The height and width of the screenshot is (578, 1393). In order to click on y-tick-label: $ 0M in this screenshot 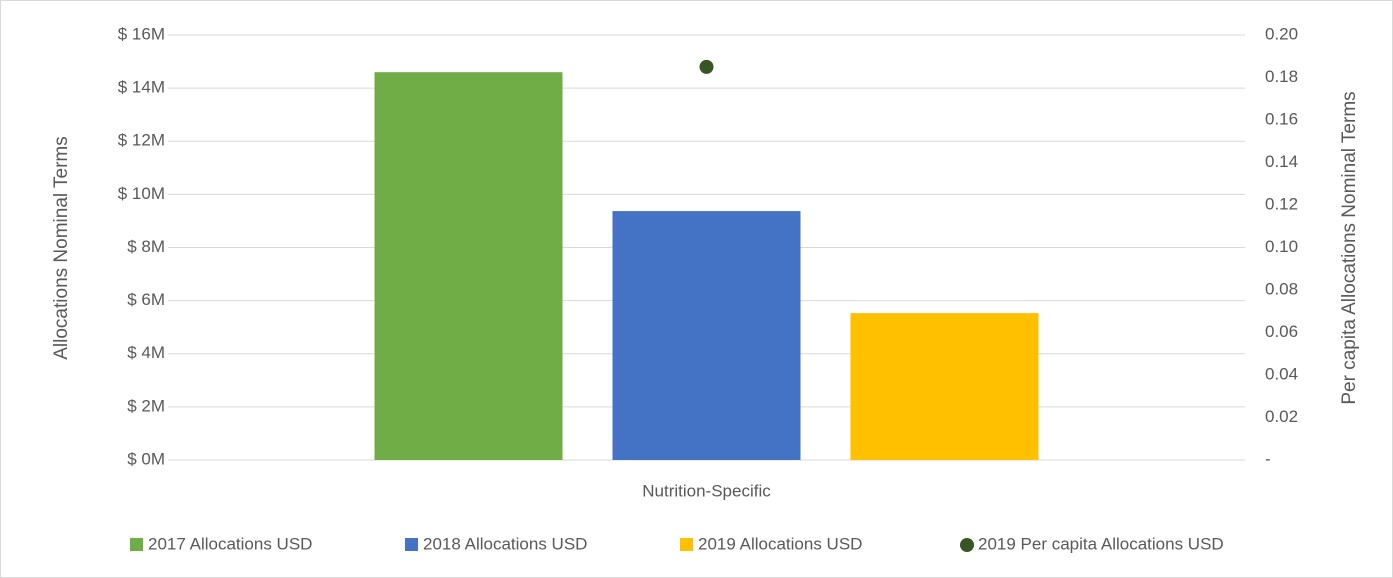, I will do `click(146, 458)`.